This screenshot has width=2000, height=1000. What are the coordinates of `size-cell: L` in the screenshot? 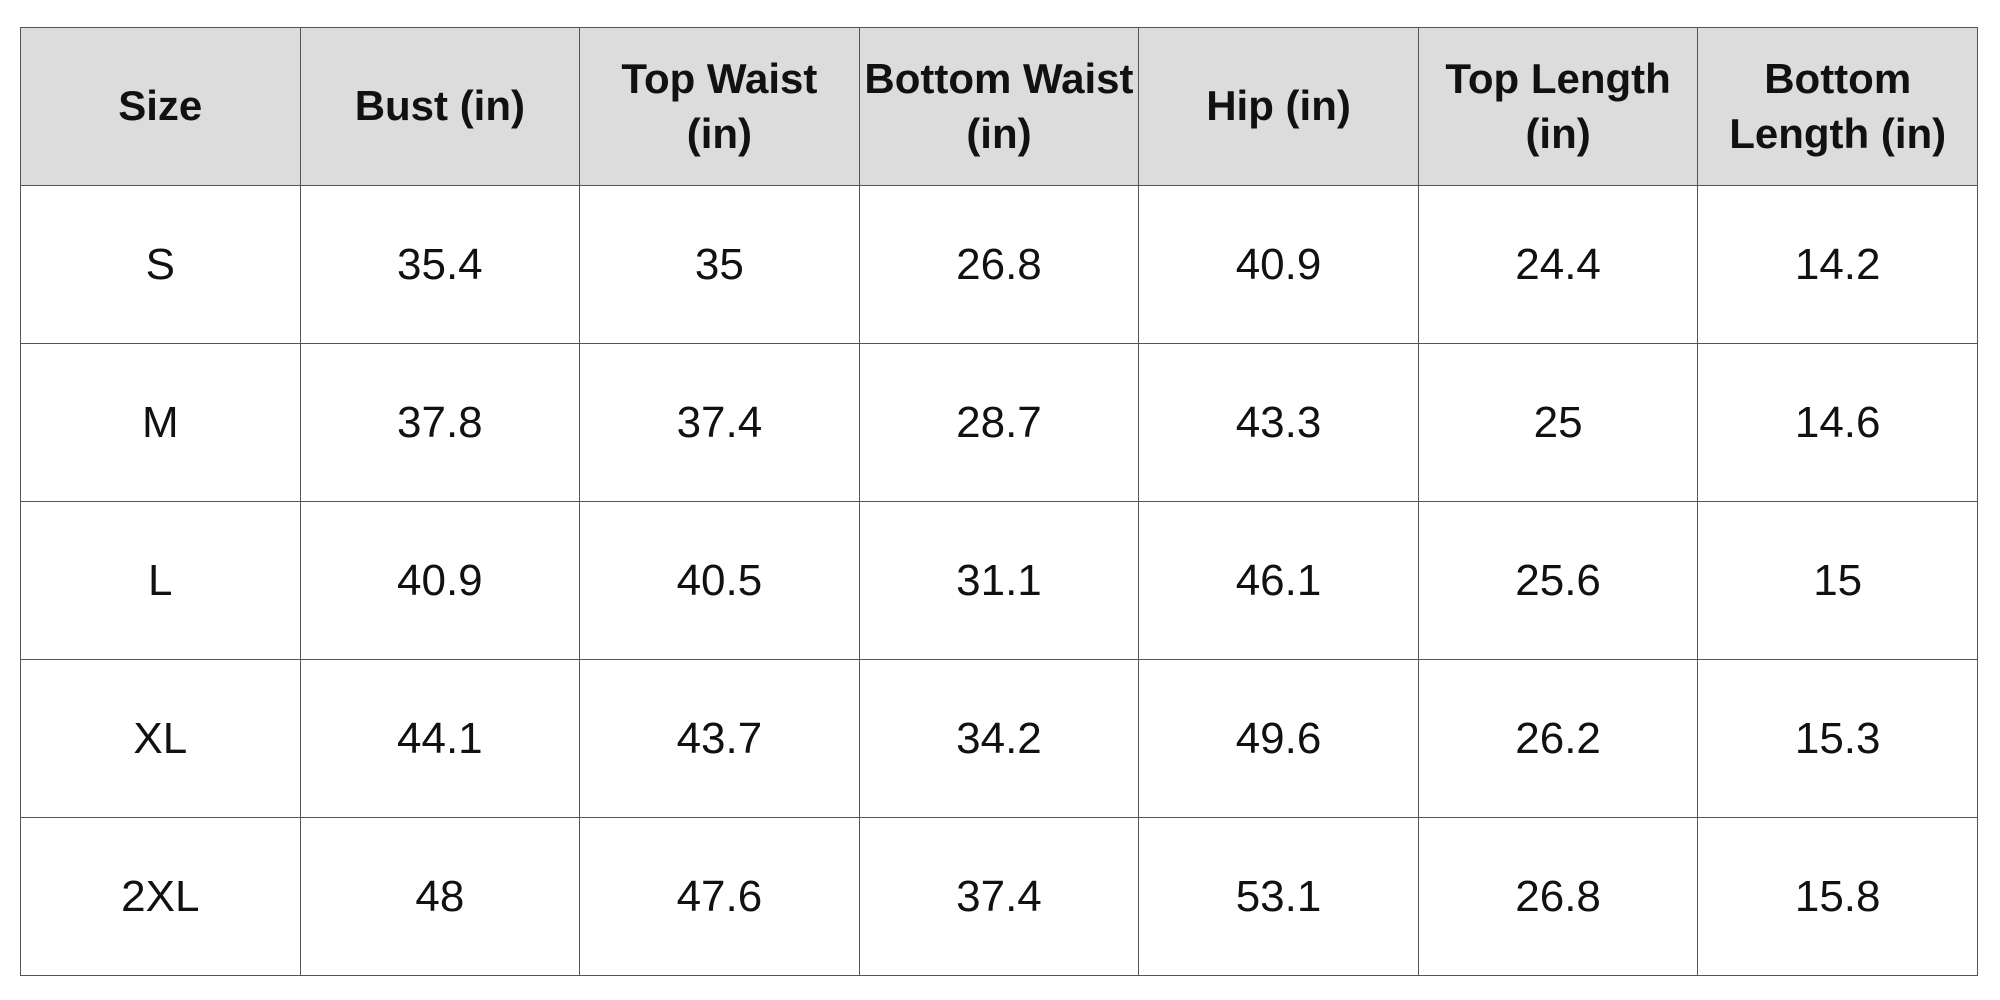 It's located at (160, 580).